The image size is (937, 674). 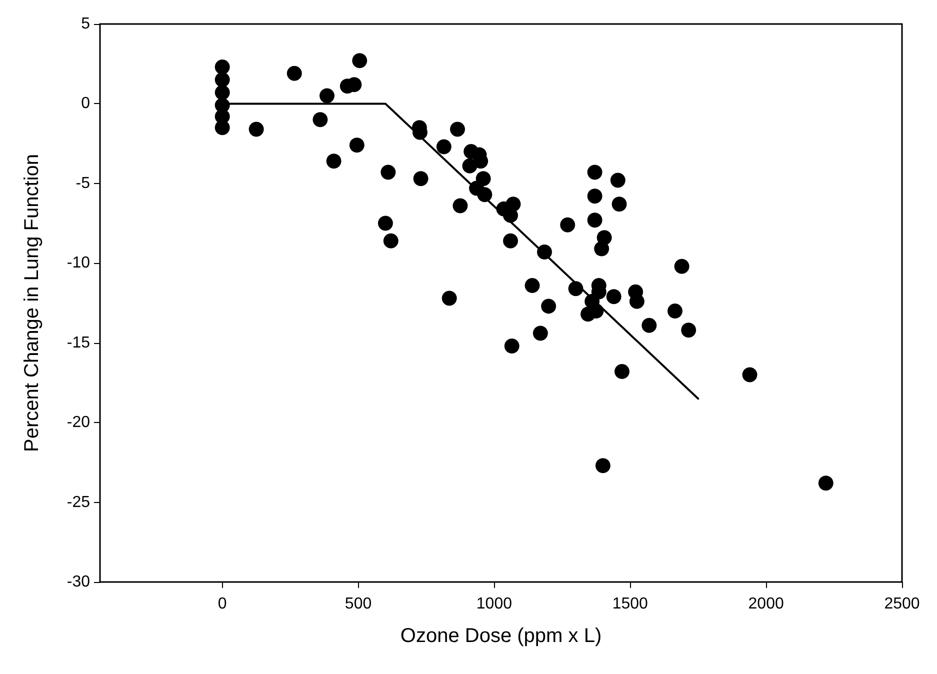 What do you see at coordinates (358, 604) in the screenshot?
I see `x-tick-label: 500` at bounding box center [358, 604].